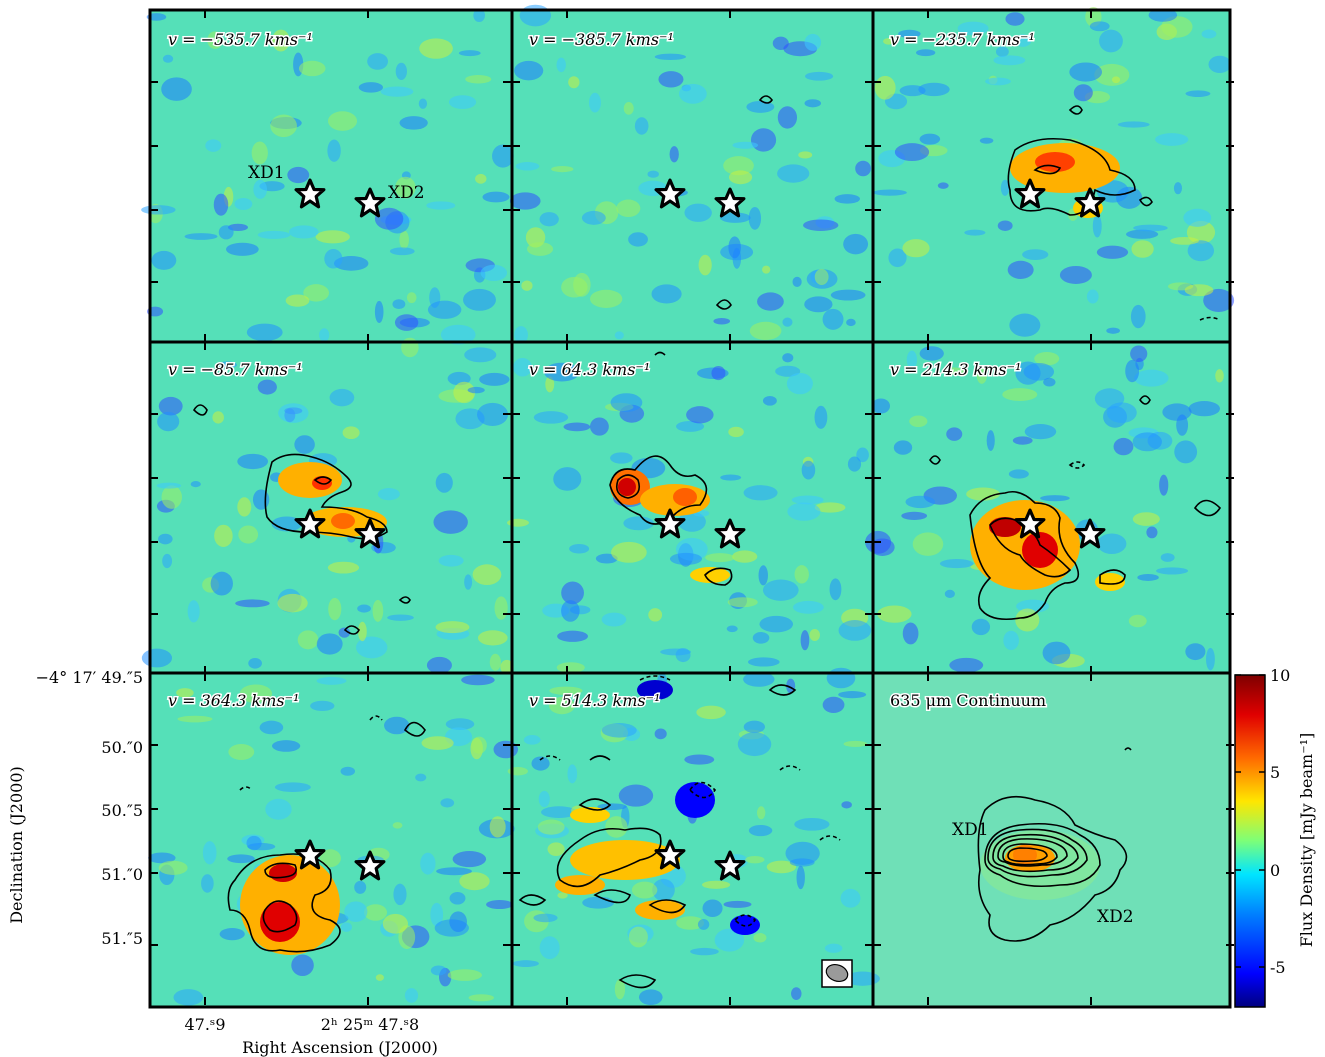 This screenshot has width=1325, height=1057. I want to click on x-tick-label: 47.ˢ9, so click(204, 1024).